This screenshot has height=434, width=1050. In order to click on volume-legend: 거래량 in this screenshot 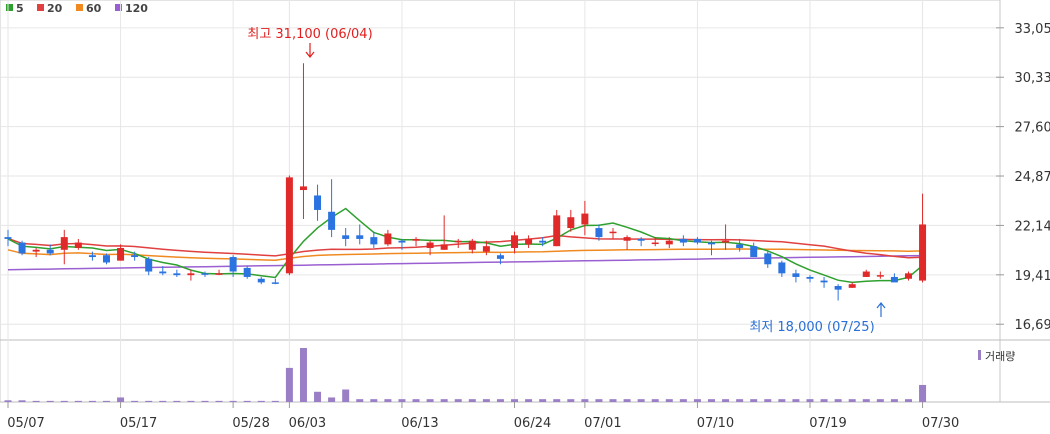, I will do `click(996, 356)`.